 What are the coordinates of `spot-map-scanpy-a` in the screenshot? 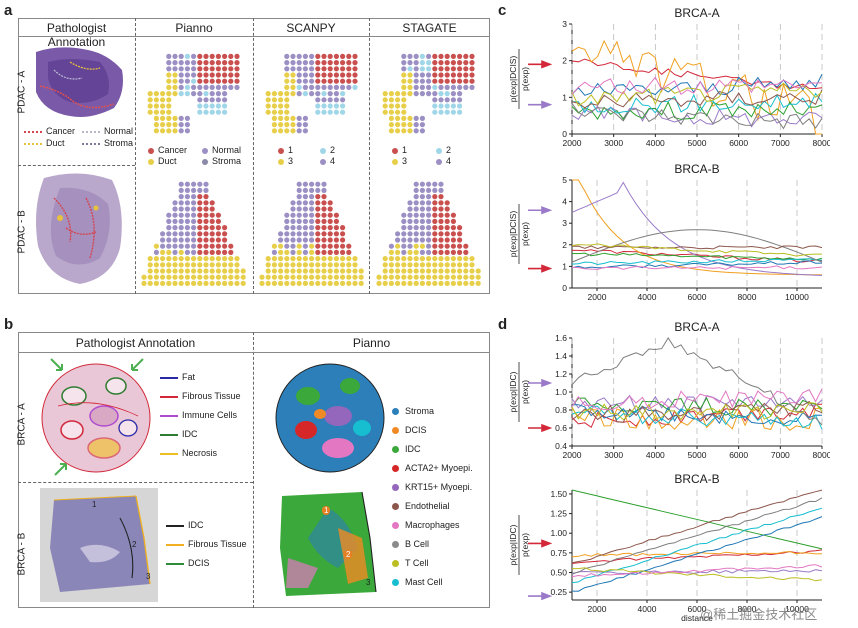 It's located at (311, 93).